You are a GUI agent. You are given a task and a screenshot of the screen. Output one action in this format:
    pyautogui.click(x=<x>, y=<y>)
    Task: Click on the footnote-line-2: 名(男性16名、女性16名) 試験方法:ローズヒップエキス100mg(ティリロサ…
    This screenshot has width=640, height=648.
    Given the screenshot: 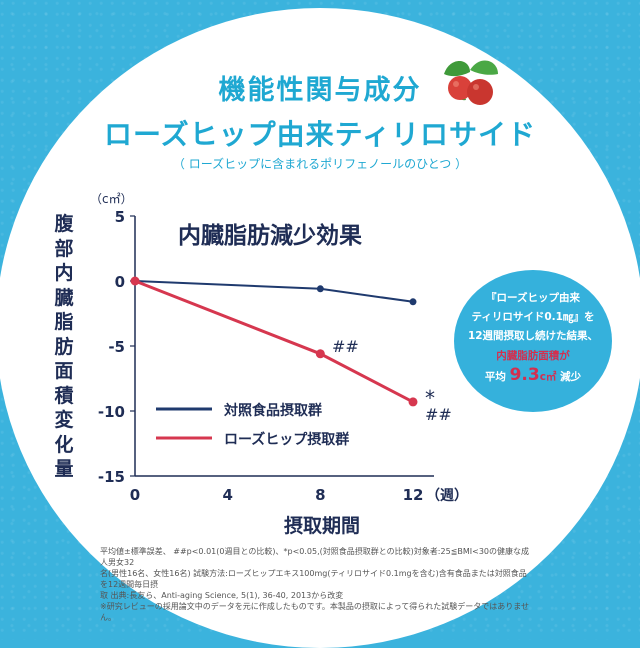 What is the action you would take?
    pyautogui.click(x=313, y=579)
    